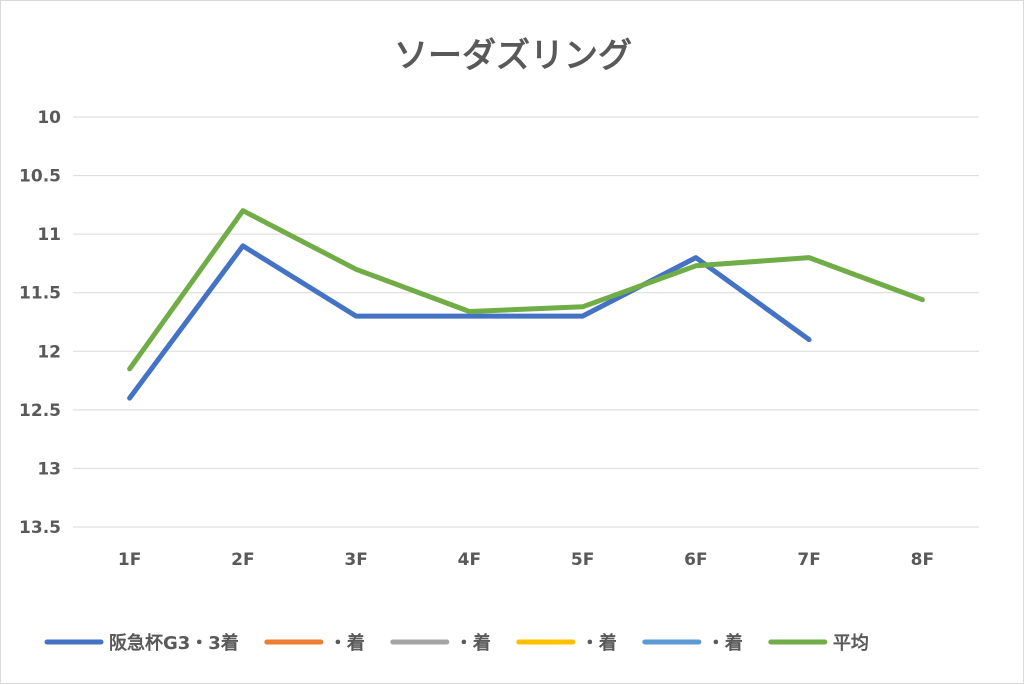  What do you see at coordinates (40, 177) in the screenshot?
I see `y-tick-label: 10.5` at bounding box center [40, 177].